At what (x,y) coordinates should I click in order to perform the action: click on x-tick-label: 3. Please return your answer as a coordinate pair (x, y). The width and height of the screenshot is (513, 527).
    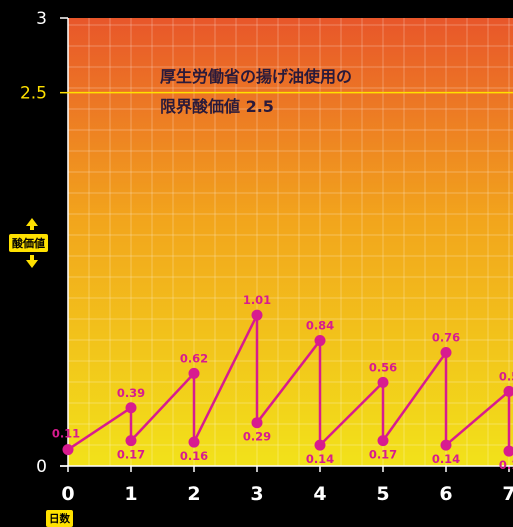
    Looking at the image, I should click on (256, 494).